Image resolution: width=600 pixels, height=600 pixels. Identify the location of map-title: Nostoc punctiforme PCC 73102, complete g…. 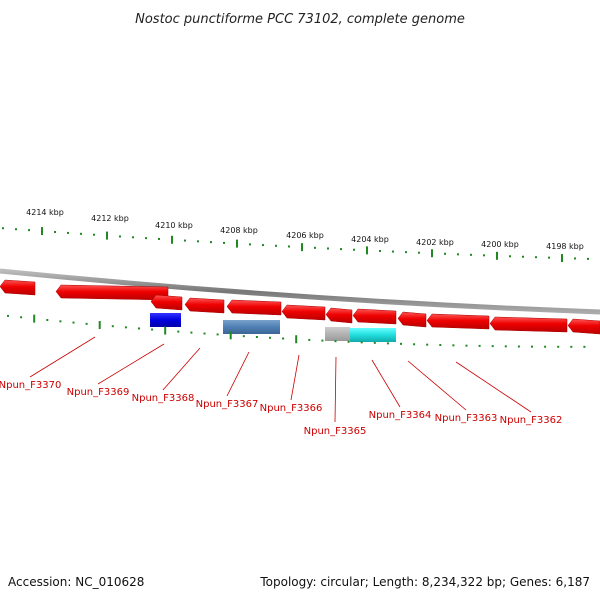
(300, 19).